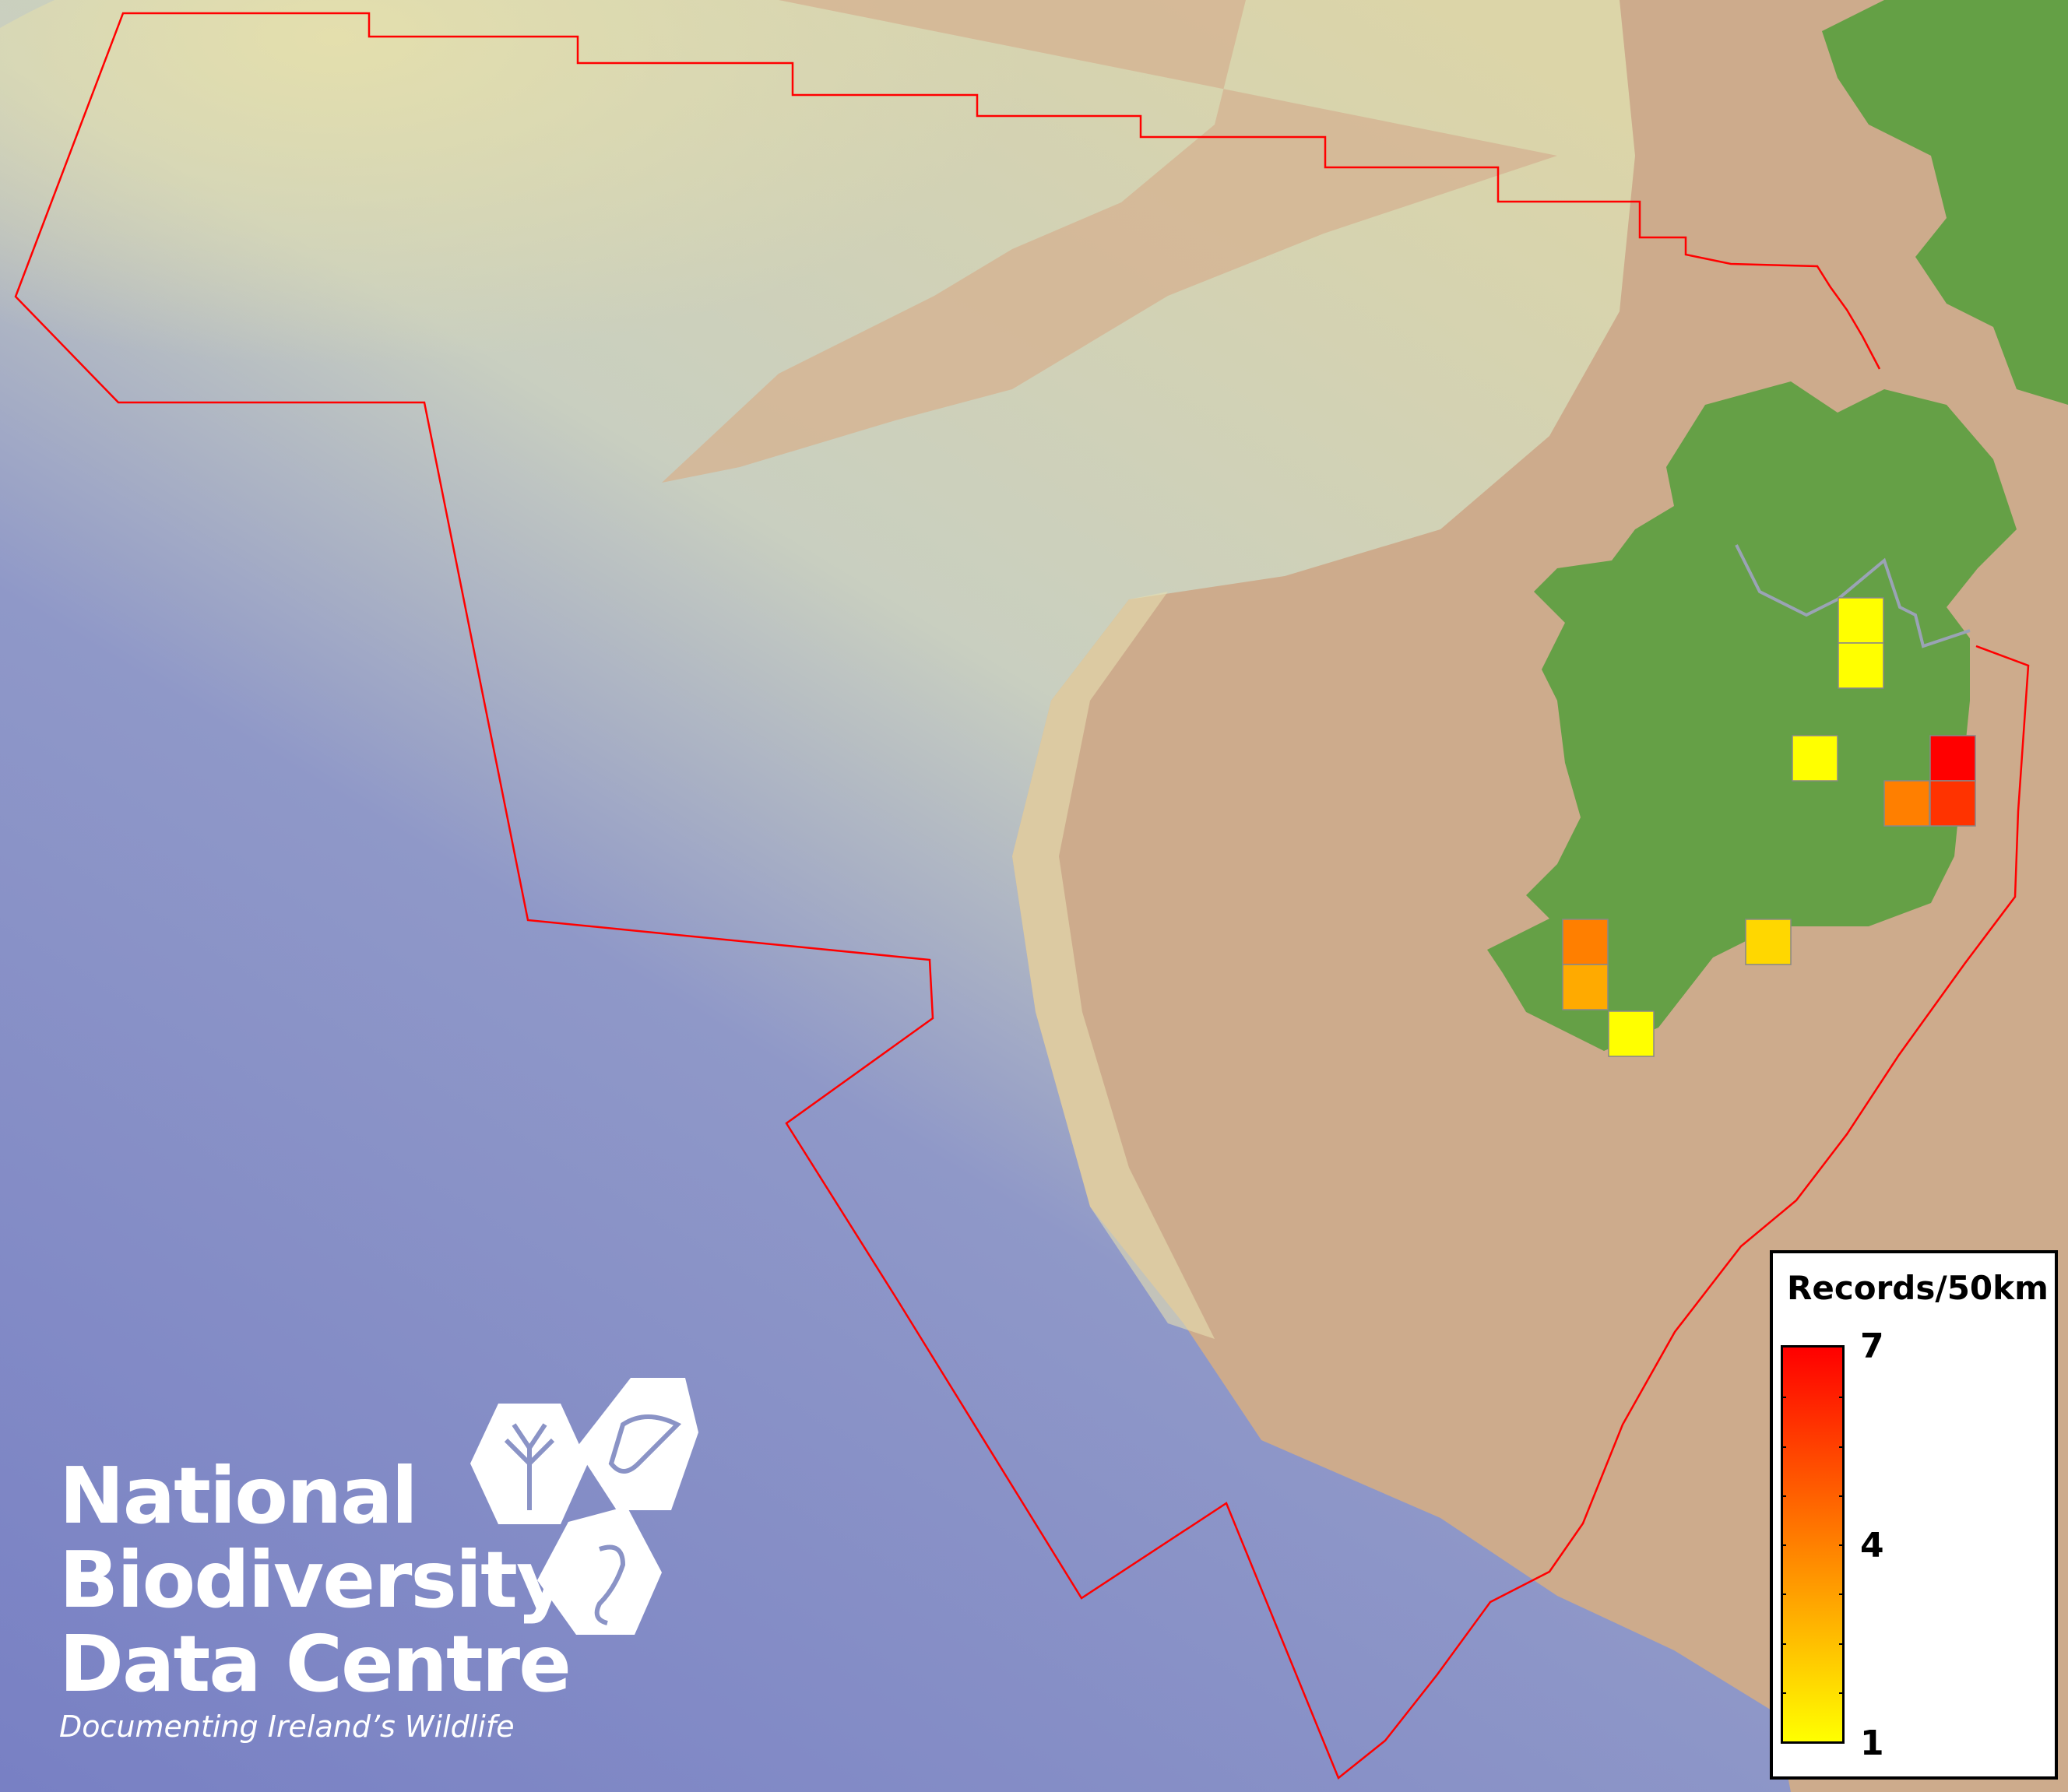  I want to click on nbdc-logo-hexagons, so click(584, 1506).